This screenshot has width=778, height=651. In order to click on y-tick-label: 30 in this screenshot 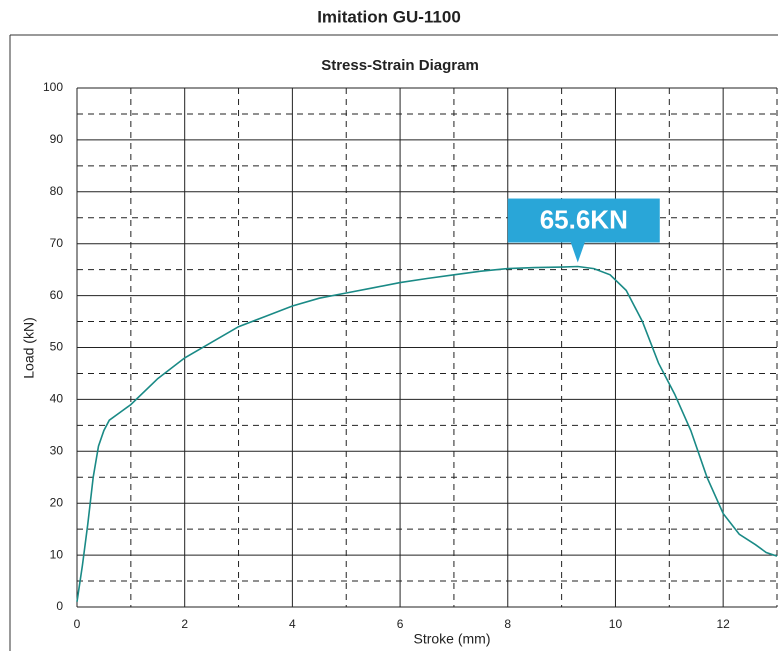, I will do `click(57, 450)`.